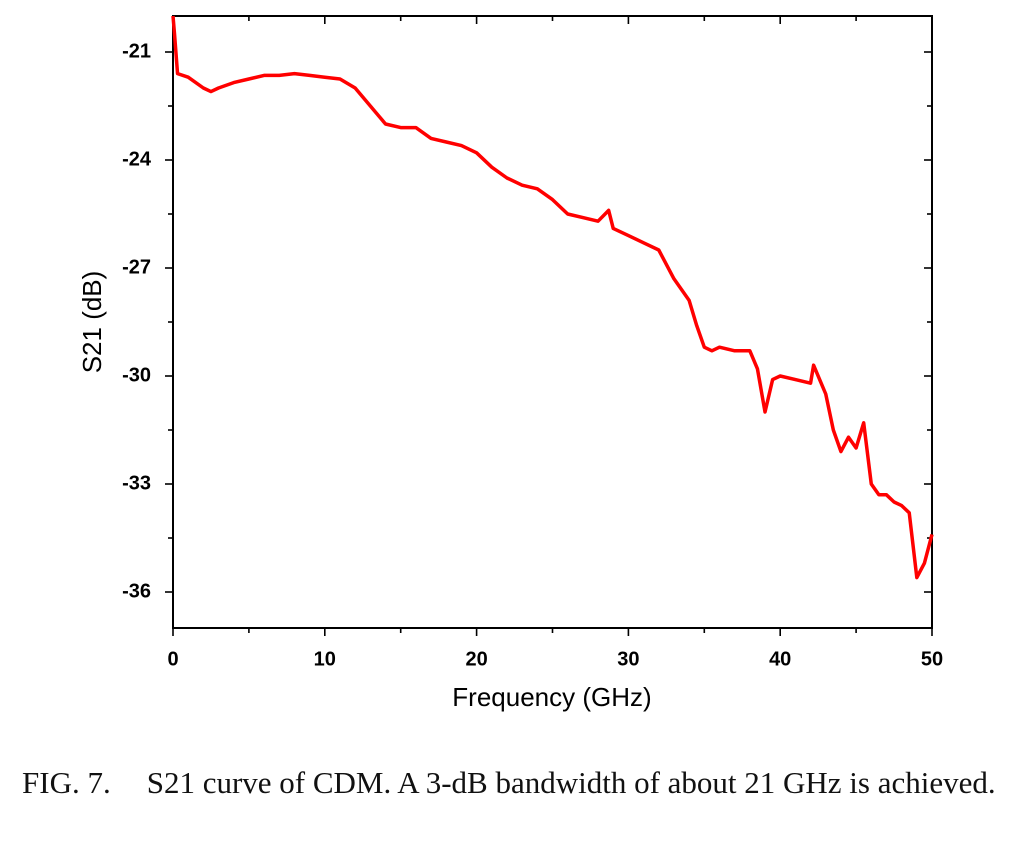 The image size is (1012, 854). What do you see at coordinates (137, 159) in the screenshot?
I see `y-tick-label: -24` at bounding box center [137, 159].